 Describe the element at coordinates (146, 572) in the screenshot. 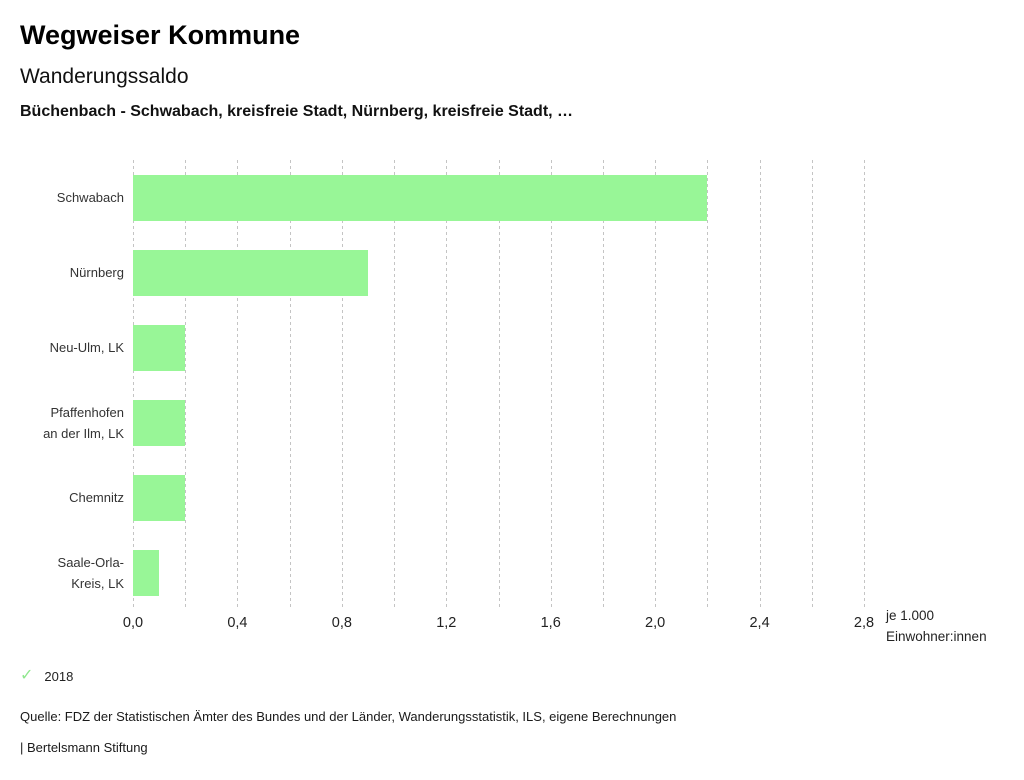

I see `bar-saale-orla-kreis-lk` at that location.